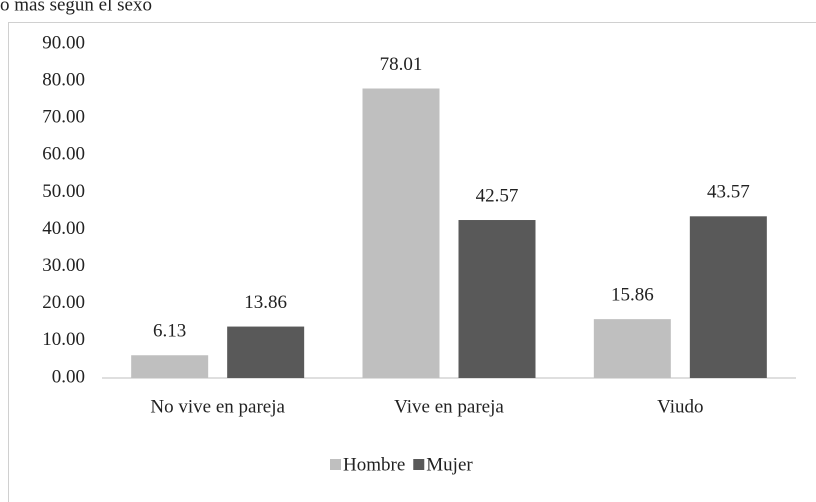 The image size is (816, 502). What do you see at coordinates (63, 302) in the screenshot?
I see `y-tick-label: 20.00` at bounding box center [63, 302].